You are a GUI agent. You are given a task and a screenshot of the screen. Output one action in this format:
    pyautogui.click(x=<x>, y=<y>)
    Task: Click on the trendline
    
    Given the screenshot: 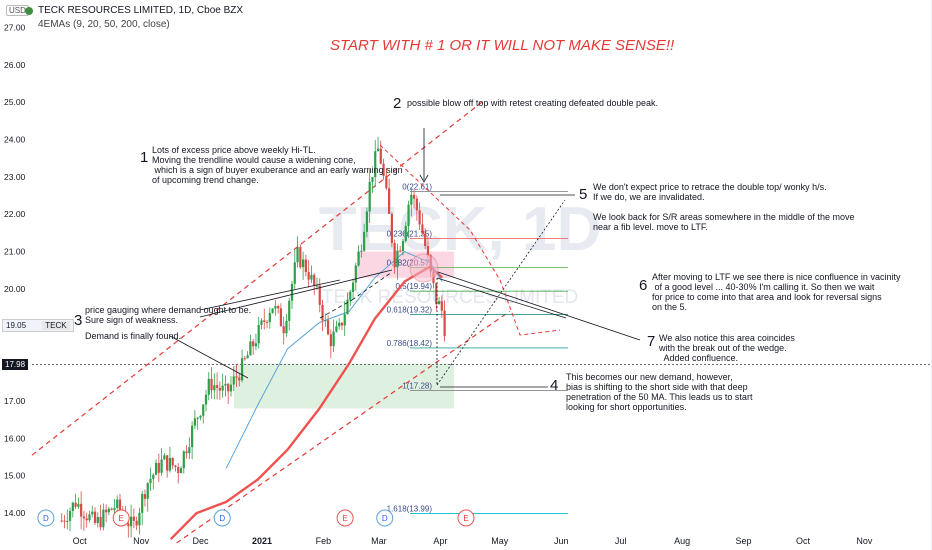 What is the action you would take?
    pyautogui.click(x=270, y=295)
    